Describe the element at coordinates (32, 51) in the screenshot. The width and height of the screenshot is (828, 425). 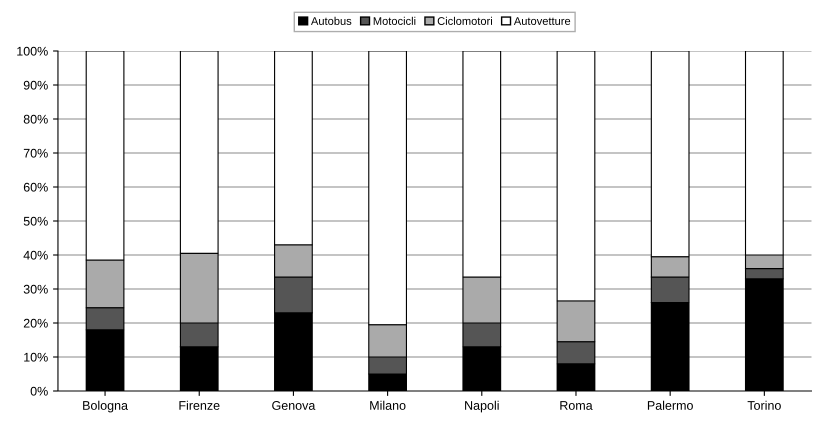
I see `y-tick-label: 100%` at that location.